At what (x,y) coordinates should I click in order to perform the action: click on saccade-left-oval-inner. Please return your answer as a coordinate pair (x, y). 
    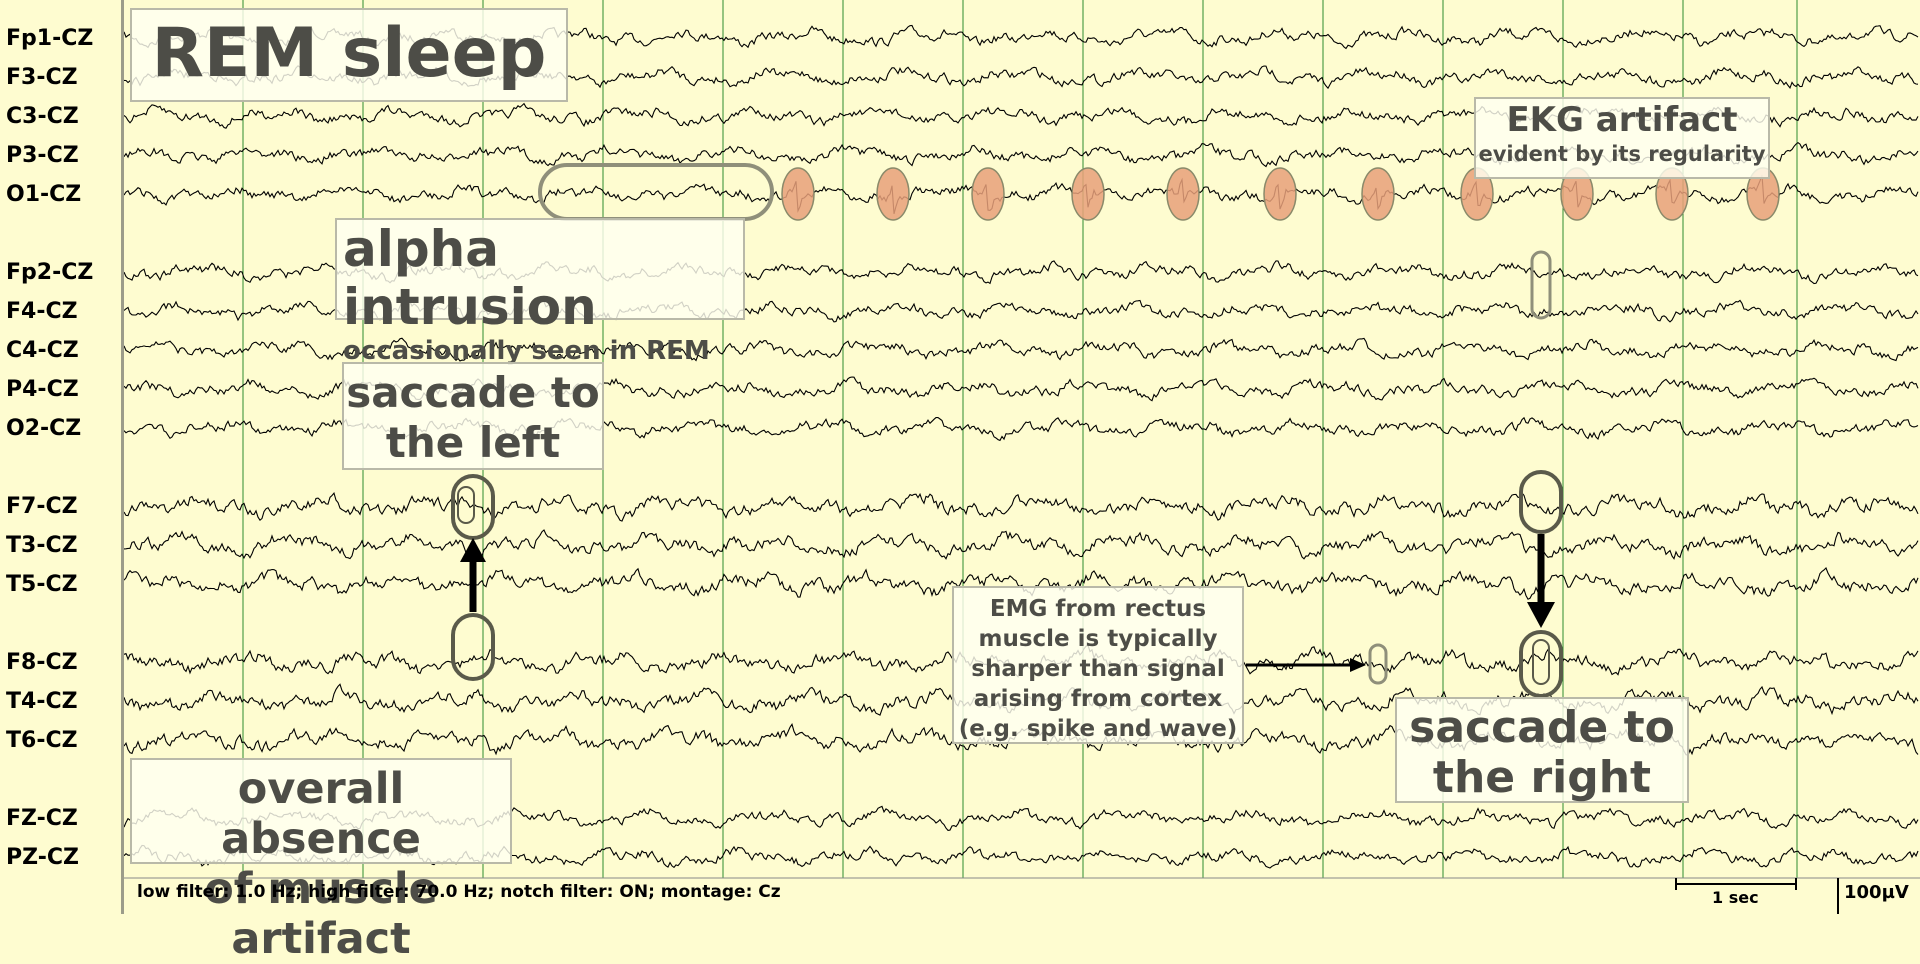
    Looking at the image, I should click on (466, 505).